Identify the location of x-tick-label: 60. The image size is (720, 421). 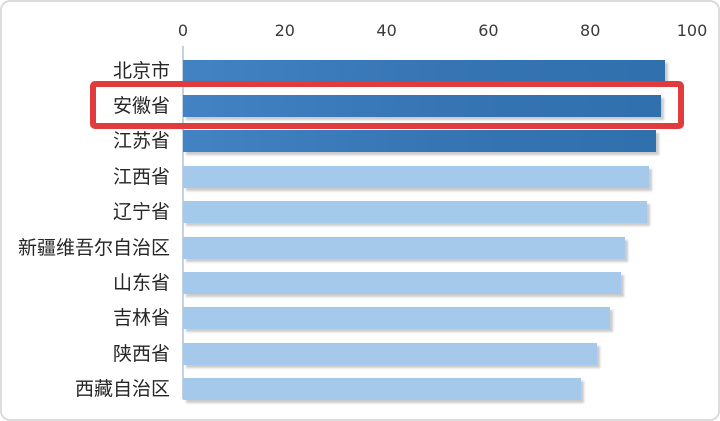
(488, 30).